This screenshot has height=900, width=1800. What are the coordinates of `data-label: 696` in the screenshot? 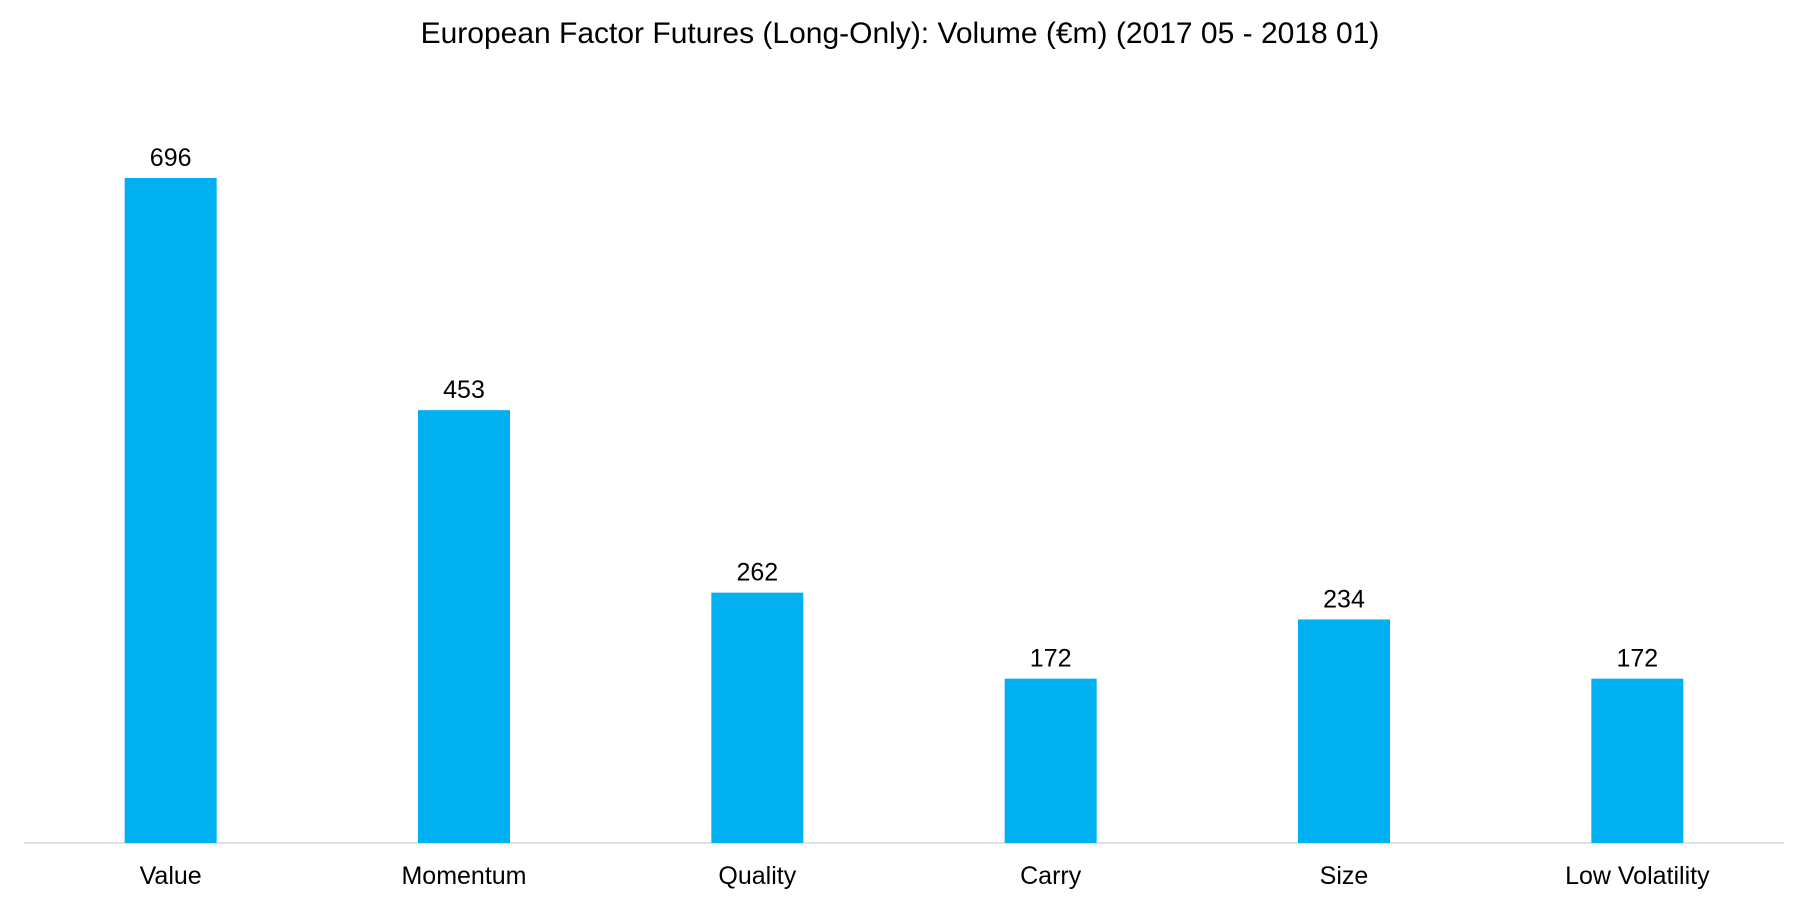 It's located at (171, 158).